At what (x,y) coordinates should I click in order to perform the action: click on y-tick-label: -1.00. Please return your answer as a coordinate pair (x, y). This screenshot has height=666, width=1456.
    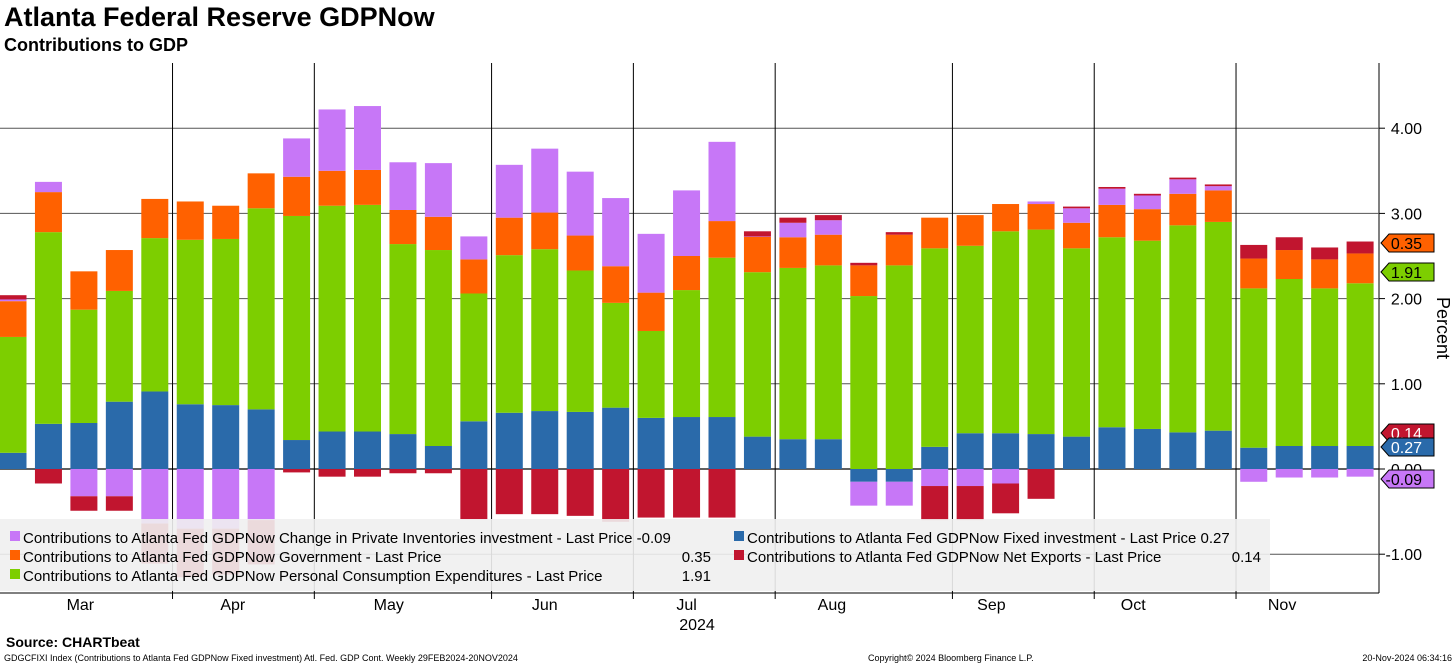
    Looking at the image, I should click on (1404, 555).